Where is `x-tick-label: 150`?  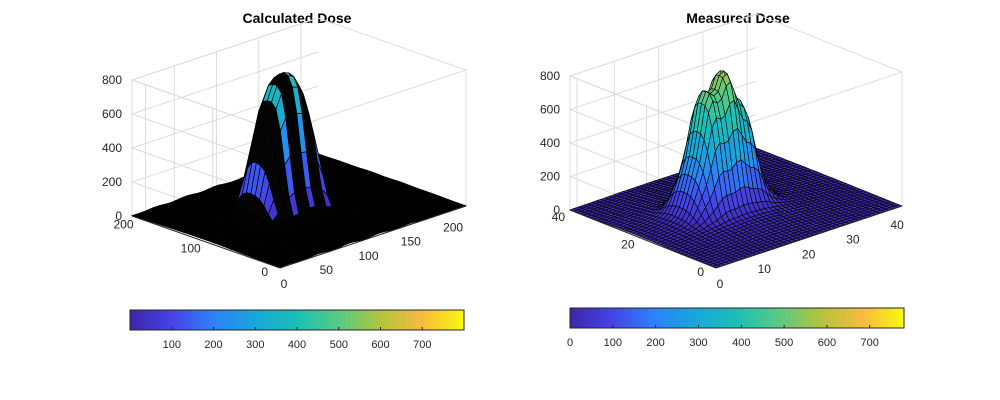 x-tick-label: 150 is located at coordinates (411, 242).